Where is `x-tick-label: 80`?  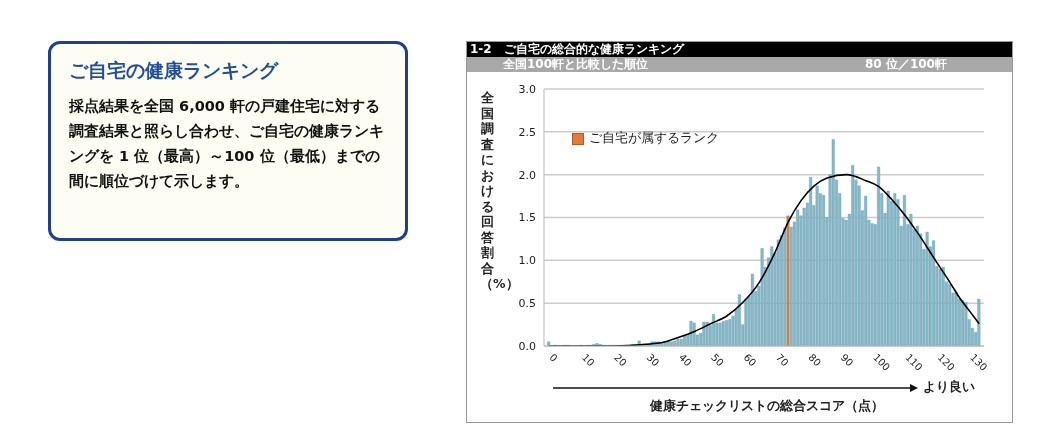 x-tick-label: 80 is located at coordinates (815, 360).